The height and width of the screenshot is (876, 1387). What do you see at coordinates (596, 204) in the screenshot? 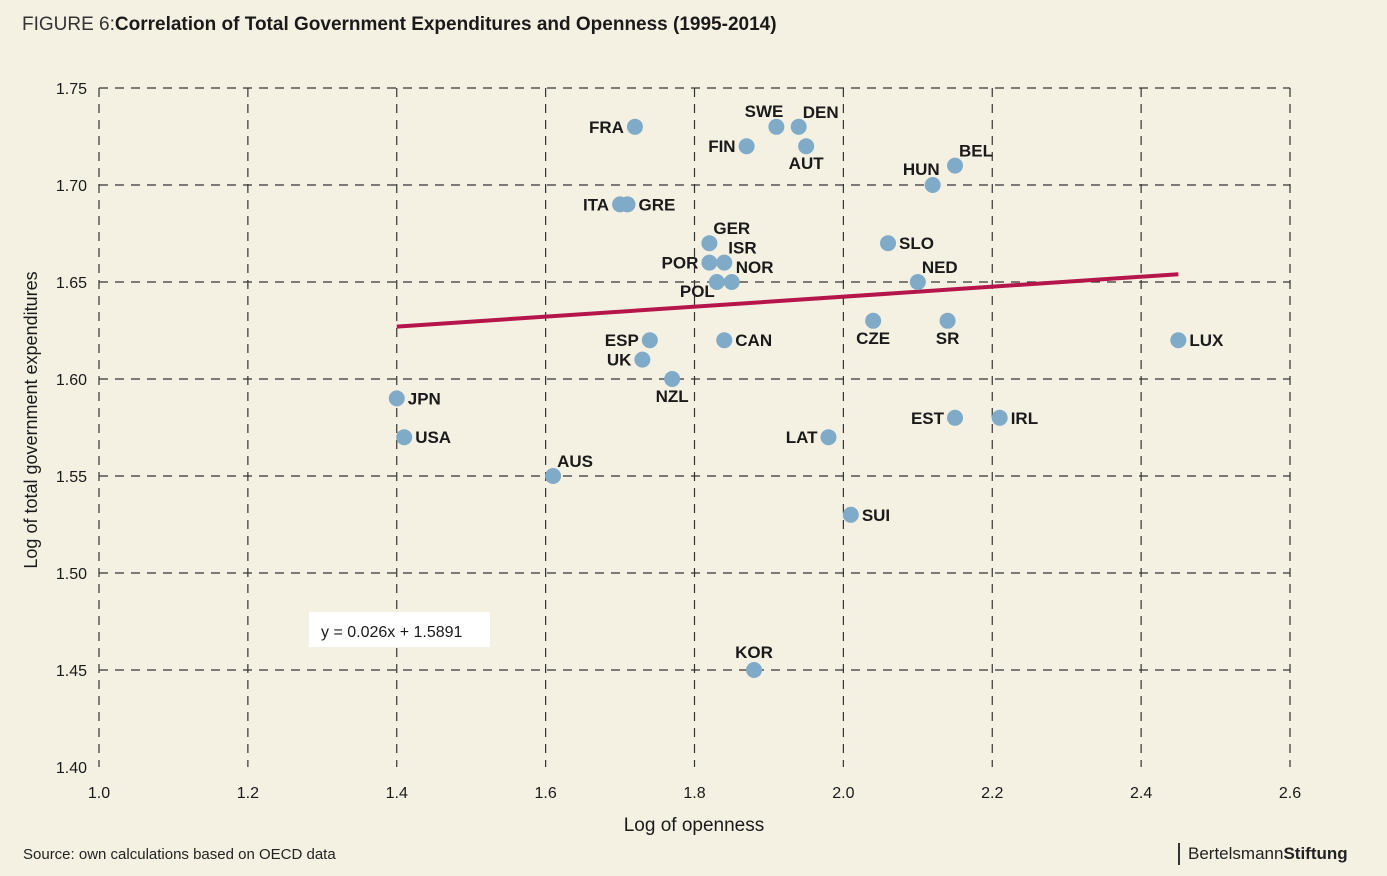
I see `point-label-ita: ITA` at bounding box center [596, 204].